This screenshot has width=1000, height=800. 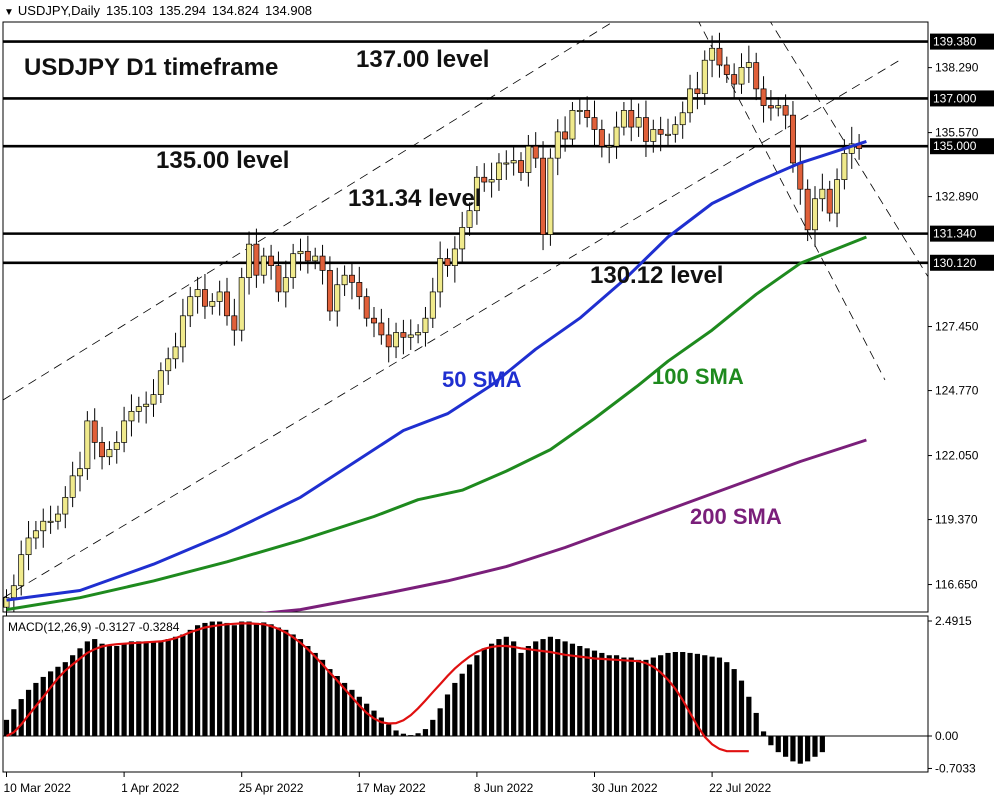 What do you see at coordinates (271, 788) in the screenshot?
I see `time-axis-label: 25 Apr 2022` at bounding box center [271, 788].